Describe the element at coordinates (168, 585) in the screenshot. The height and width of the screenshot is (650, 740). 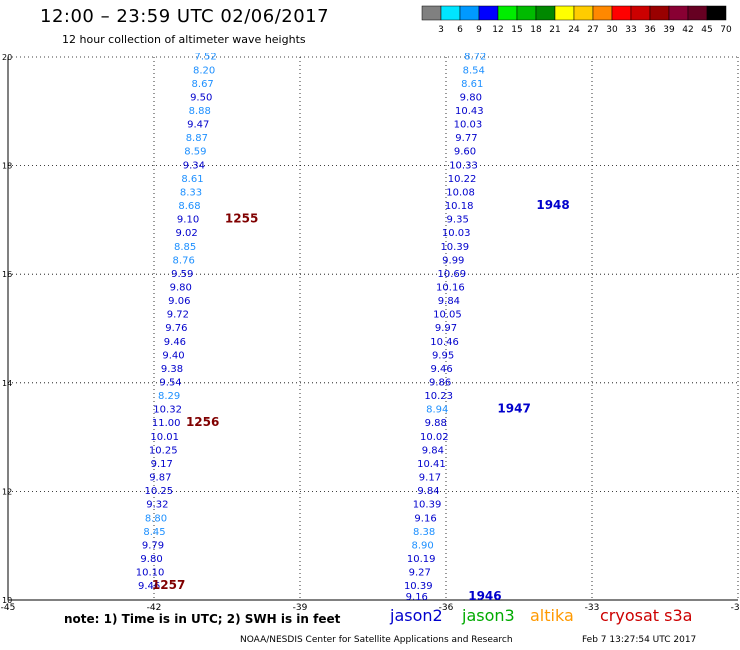
I see `time-label: 1257` at that location.